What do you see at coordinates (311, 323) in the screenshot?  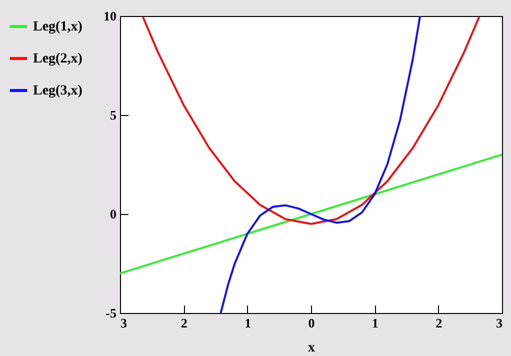 I see `x-tick-label: 0` at bounding box center [311, 323].